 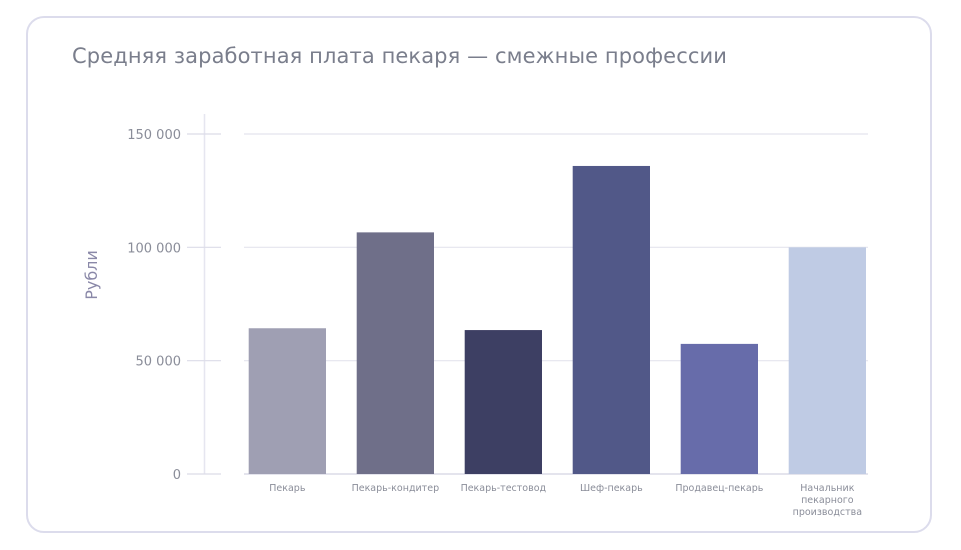 I want to click on y-tick-label: 0, so click(x=177, y=475).